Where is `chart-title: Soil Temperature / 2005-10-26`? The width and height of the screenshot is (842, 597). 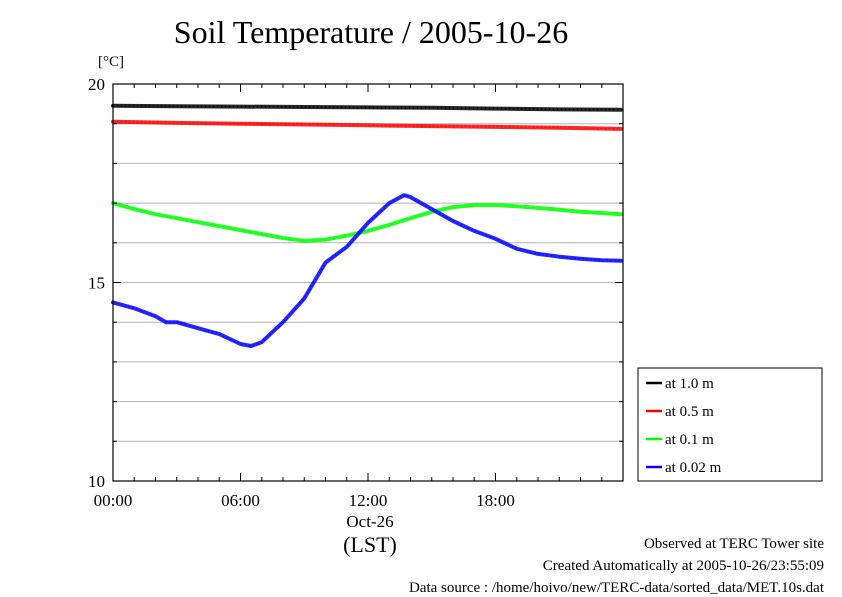 chart-title: Soil Temperature / 2005-10-26 is located at coordinates (371, 32).